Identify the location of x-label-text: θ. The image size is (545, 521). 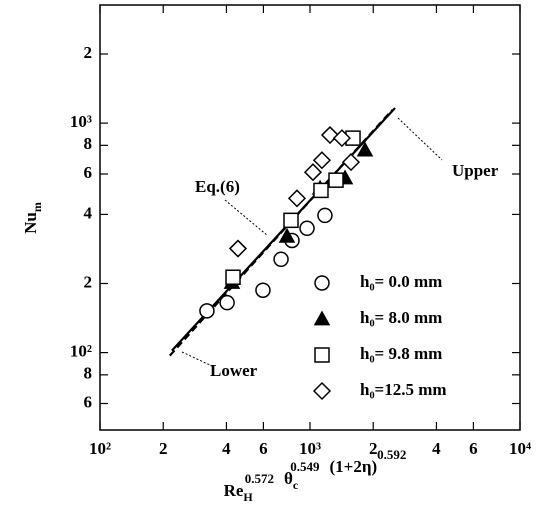
(288, 478).